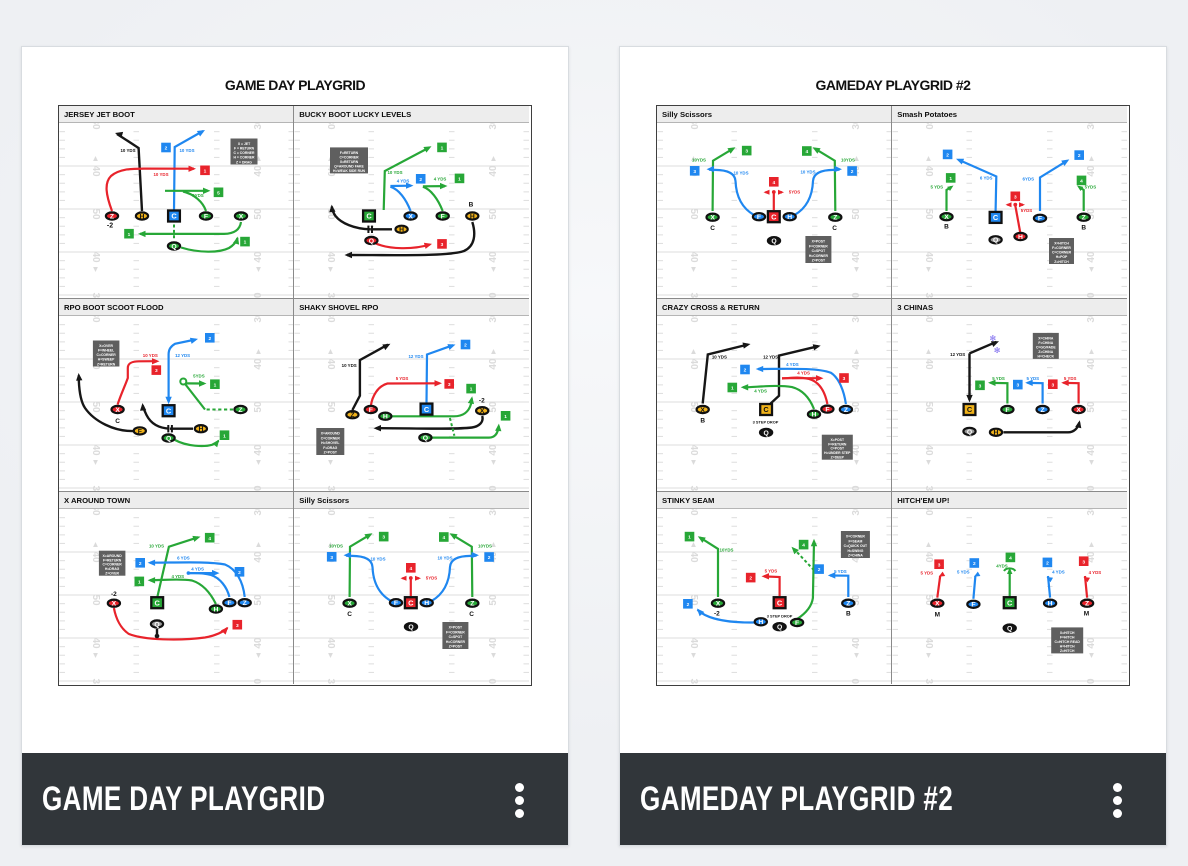  I want to click on svg-text: X=CORNER, so click(855, 536).